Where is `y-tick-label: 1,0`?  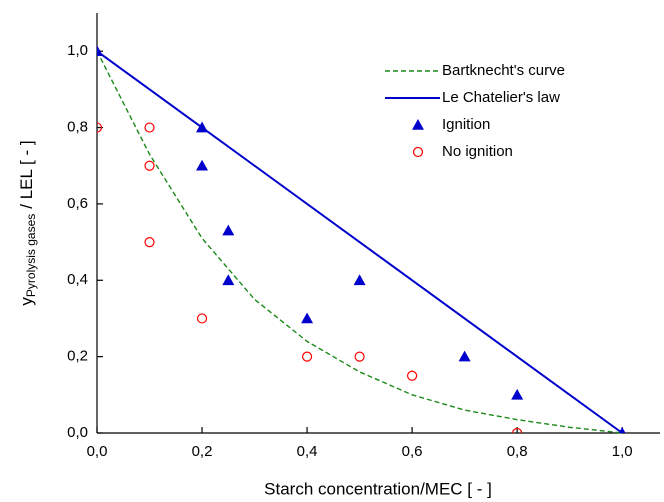 y-tick-label: 1,0 is located at coordinates (77, 50).